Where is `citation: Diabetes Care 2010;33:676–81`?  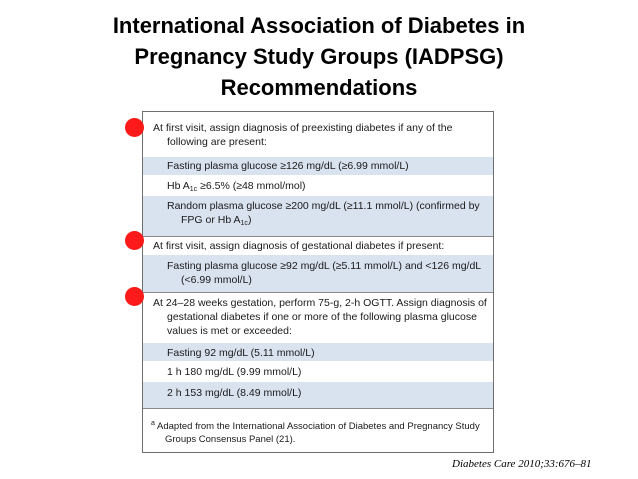
citation: Diabetes Care 2010;33:676–81 is located at coordinates (522, 464).